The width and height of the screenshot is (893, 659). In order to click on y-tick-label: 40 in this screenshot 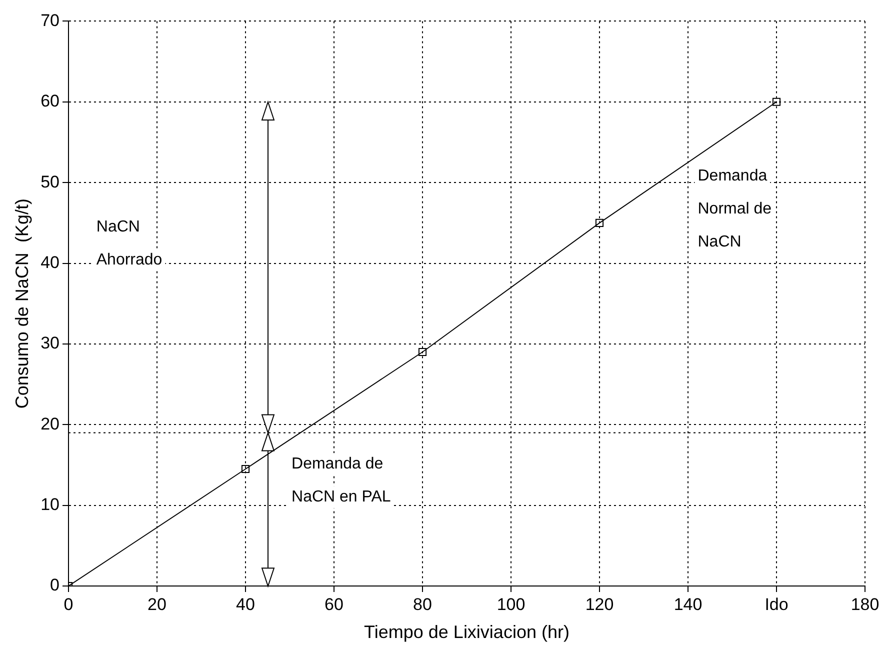, I will do `click(50, 262)`.